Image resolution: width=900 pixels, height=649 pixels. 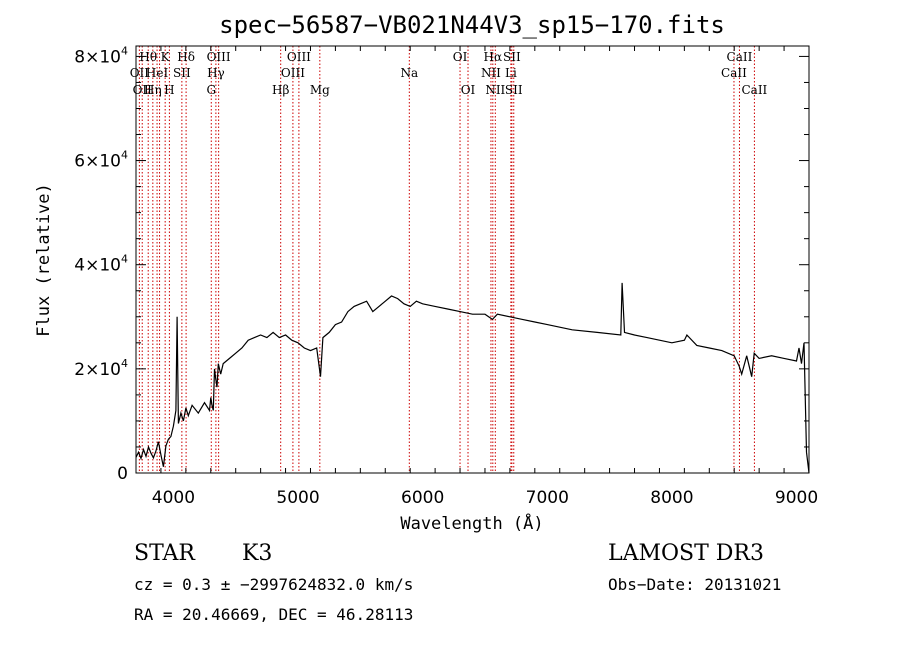 I want to click on y-tick-label: 0, so click(x=122, y=474).